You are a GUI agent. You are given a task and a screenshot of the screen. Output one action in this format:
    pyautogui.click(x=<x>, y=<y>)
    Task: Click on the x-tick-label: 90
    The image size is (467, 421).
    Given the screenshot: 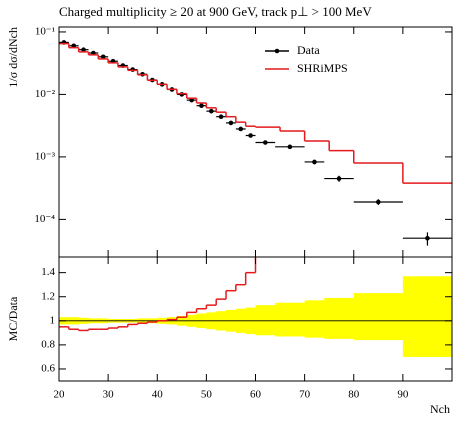 What is the action you would take?
    pyautogui.click(x=403, y=395)
    